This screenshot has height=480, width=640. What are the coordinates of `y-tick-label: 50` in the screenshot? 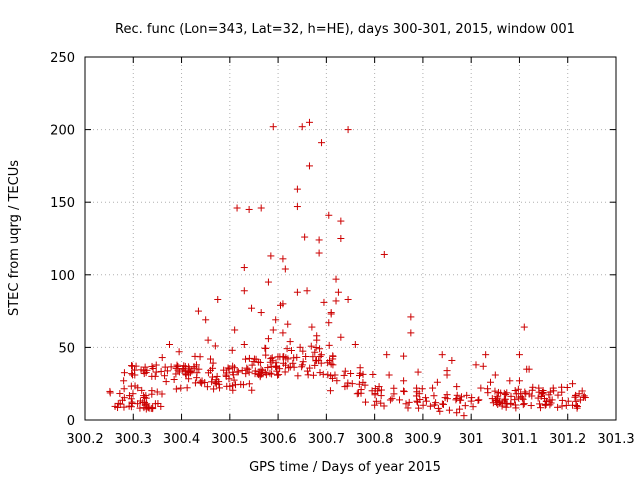 It's located at (66, 348).